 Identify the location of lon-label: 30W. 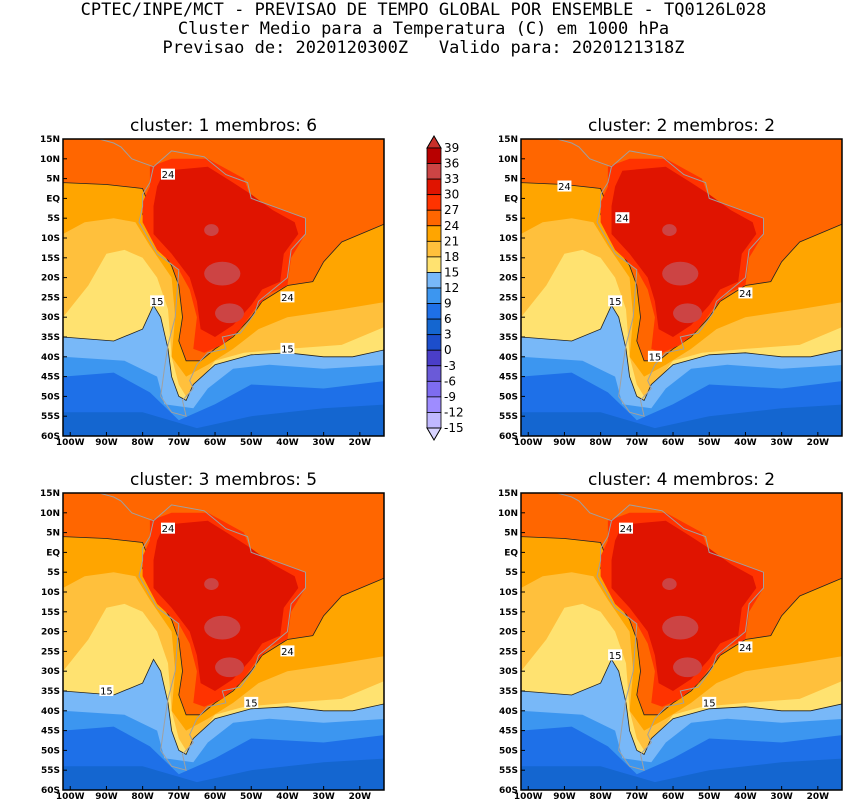
(323, 797).